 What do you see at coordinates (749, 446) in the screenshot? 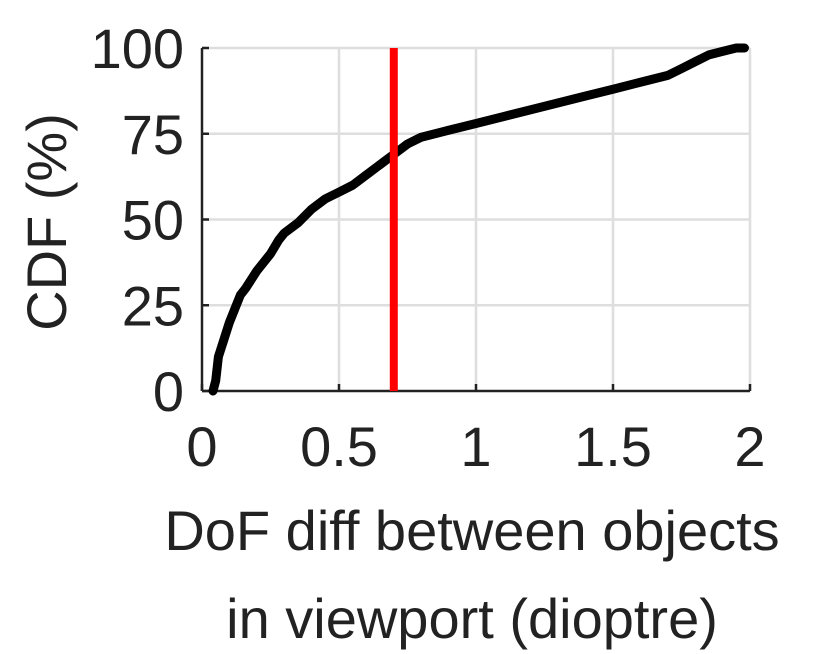
I see `x-tick-label: 2` at bounding box center [749, 446].